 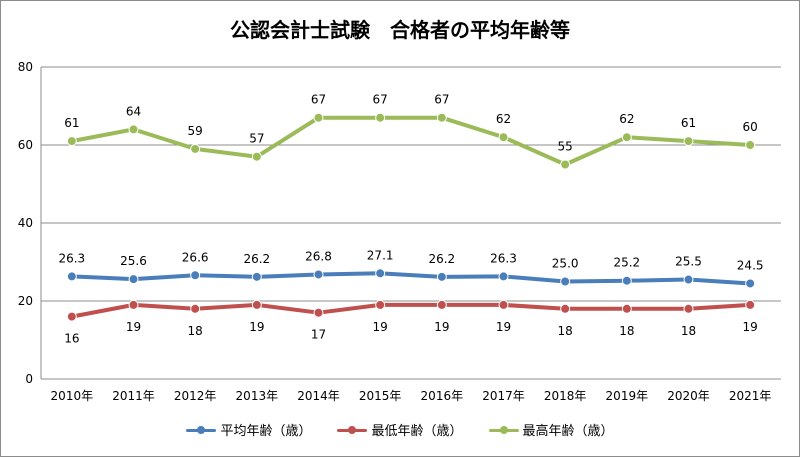 What do you see at coordinates (25, 301) in the screenshot?
I see `y-tick-label: 20` at bounding box center [25, 301].